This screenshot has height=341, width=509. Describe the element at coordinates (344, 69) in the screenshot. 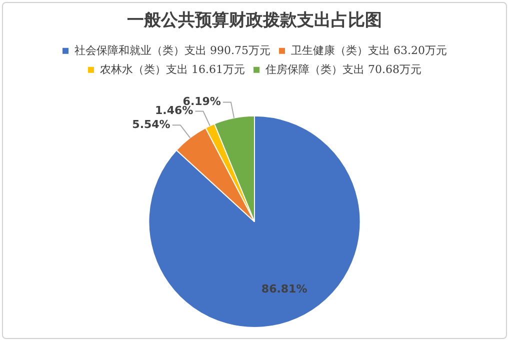

I see `legend-label: 住房保障（类）支出 70.68万元` at that location.